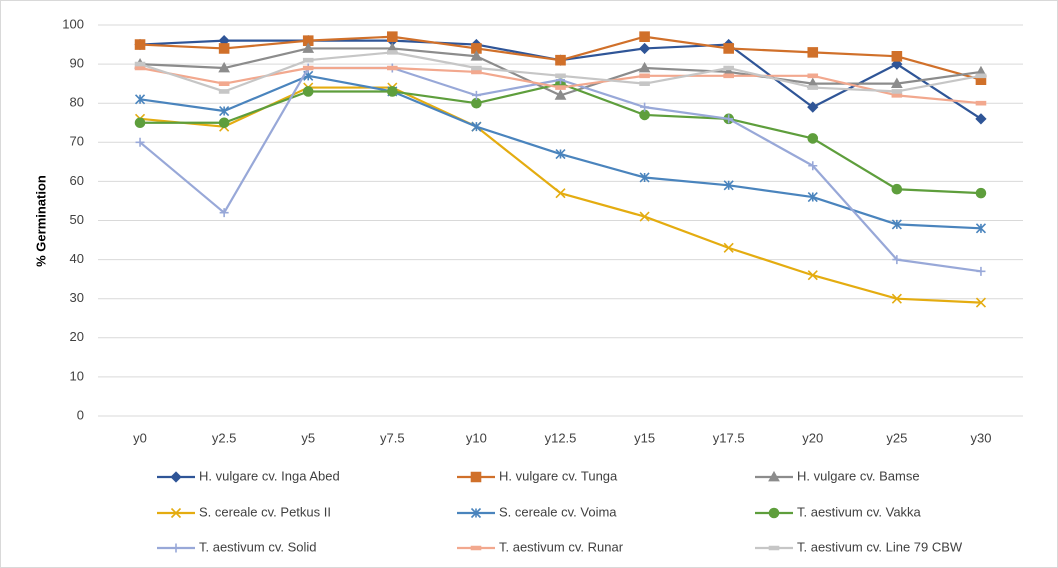 The height and width of the screenshot is (568, 1058). I want to click on legend-label: H. vulgare cv. Bamse, so click(858, 475).